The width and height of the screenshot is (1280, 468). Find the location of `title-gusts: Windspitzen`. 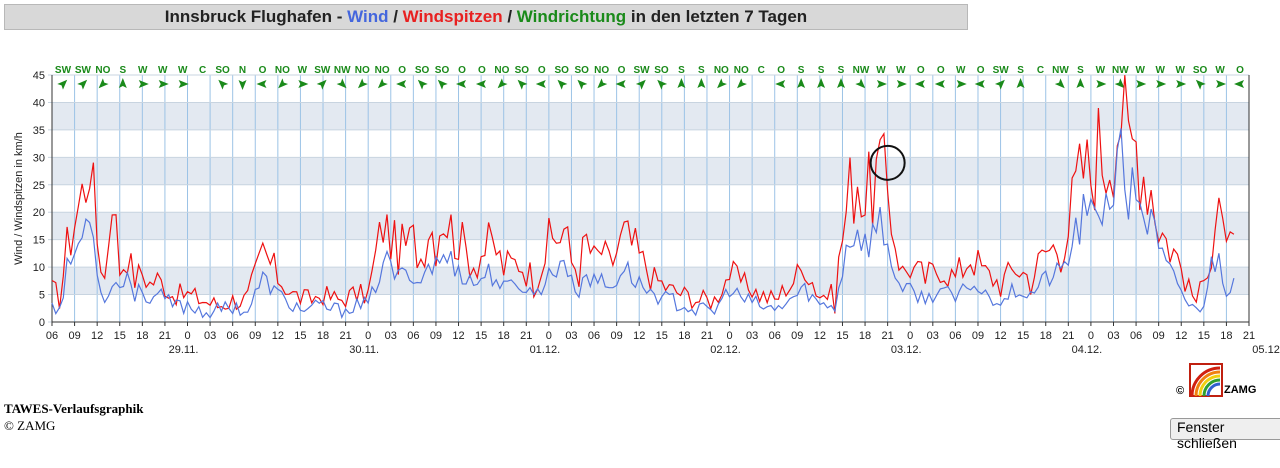

title-gusts: Windspitzen is located at coordinates (452, 16).